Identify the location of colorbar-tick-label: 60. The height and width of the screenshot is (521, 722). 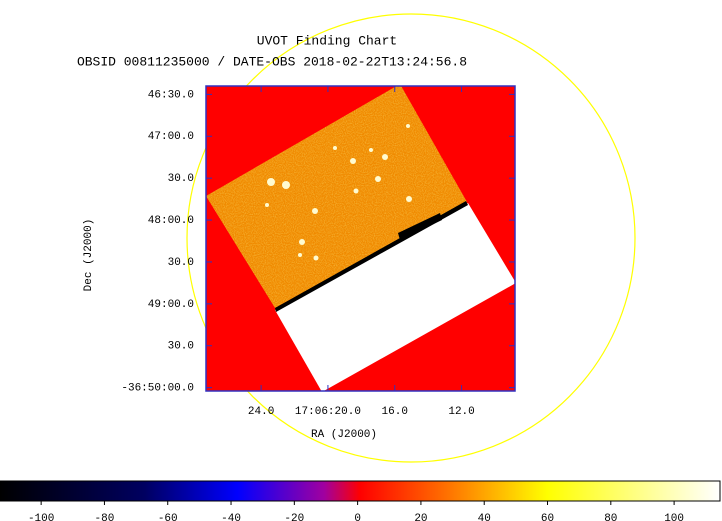
(547, 517).